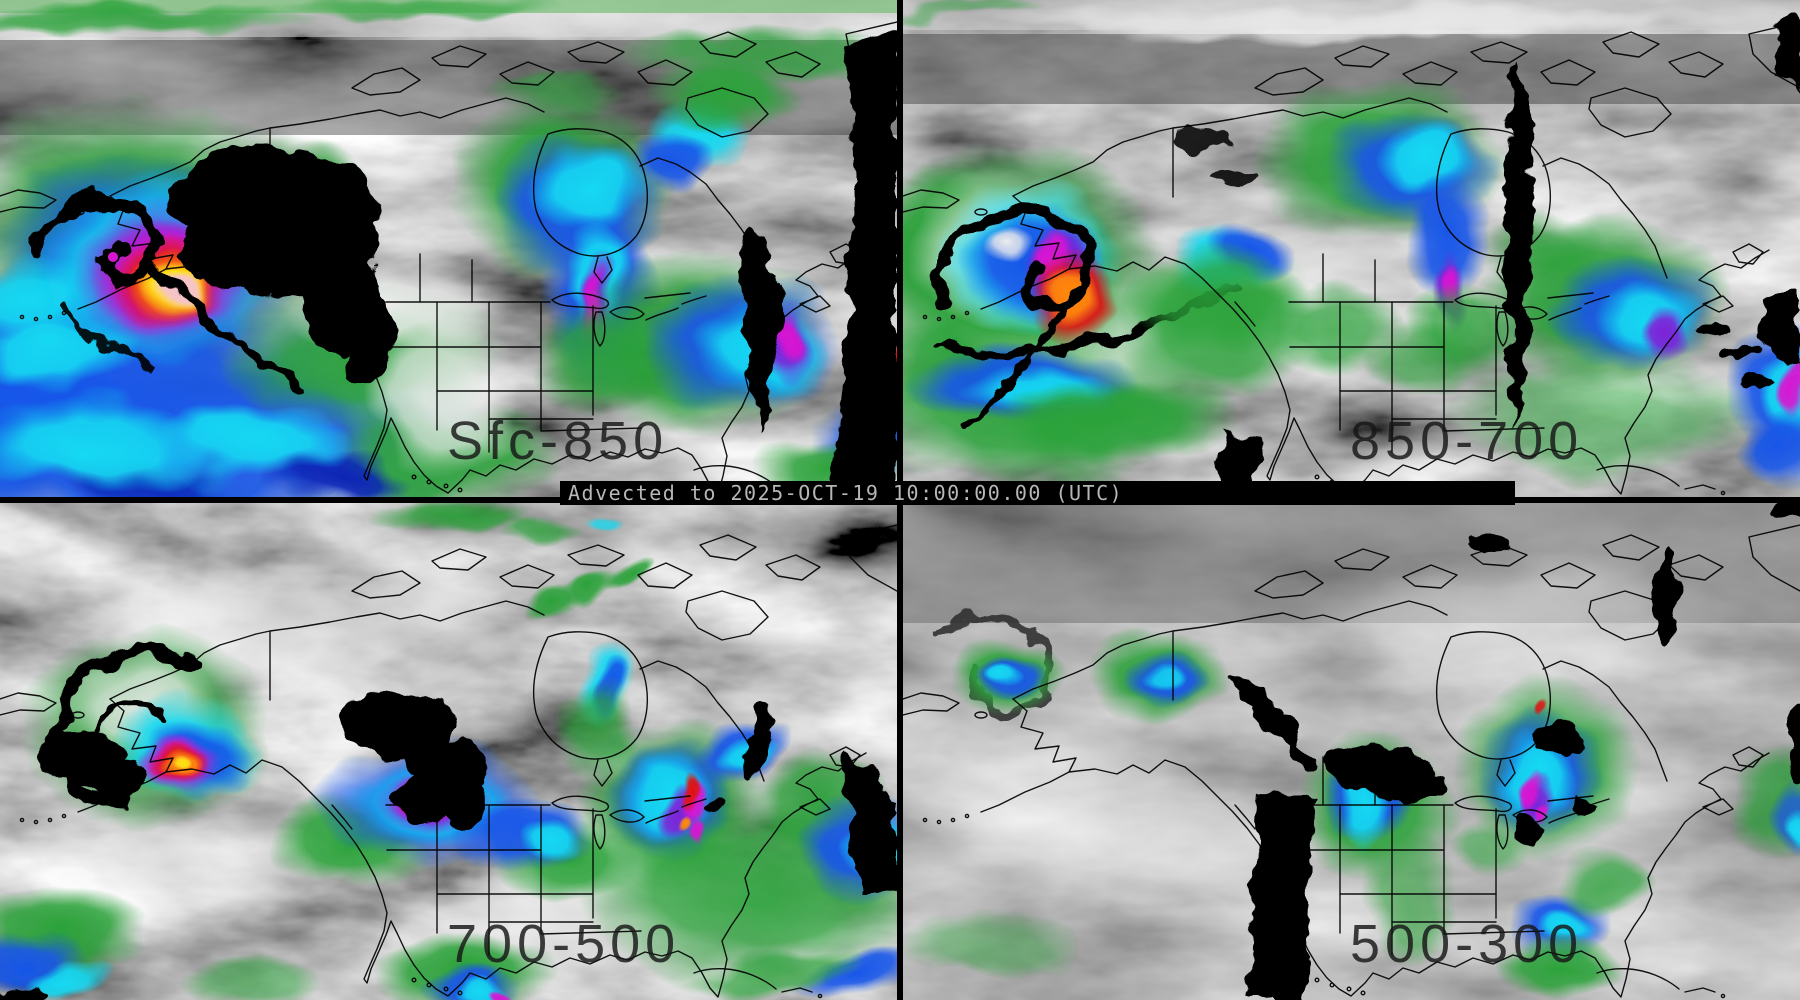 This screenshot has height=1000, width=1800. Describe the element at coordinates (1466, 944) in the screenshot. I see `layer-label-500-300: 500-300` at that location.